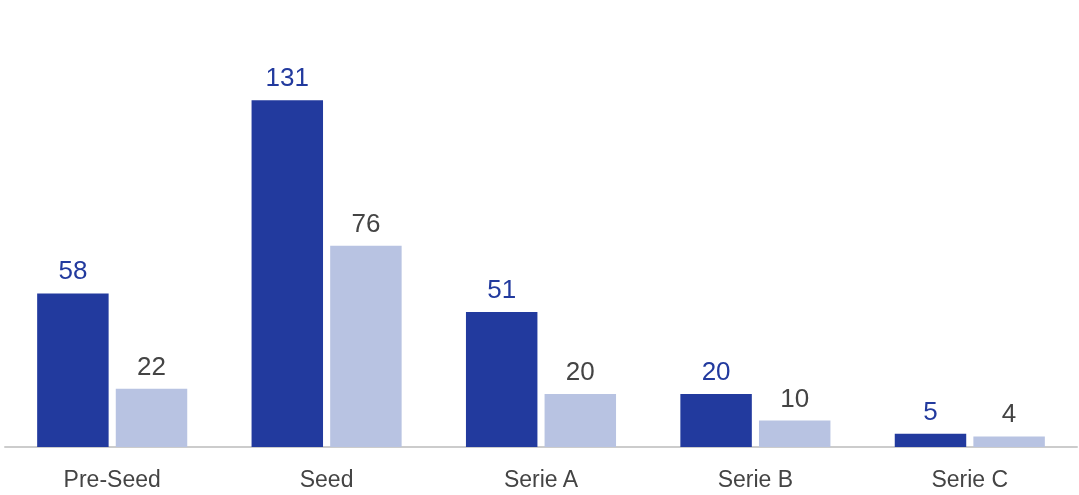 The image size is (1079, 495). What do you see at coordinates (502, 289) in the screenshot?
I see `data-label: 51` at bounding box center [502, 289].